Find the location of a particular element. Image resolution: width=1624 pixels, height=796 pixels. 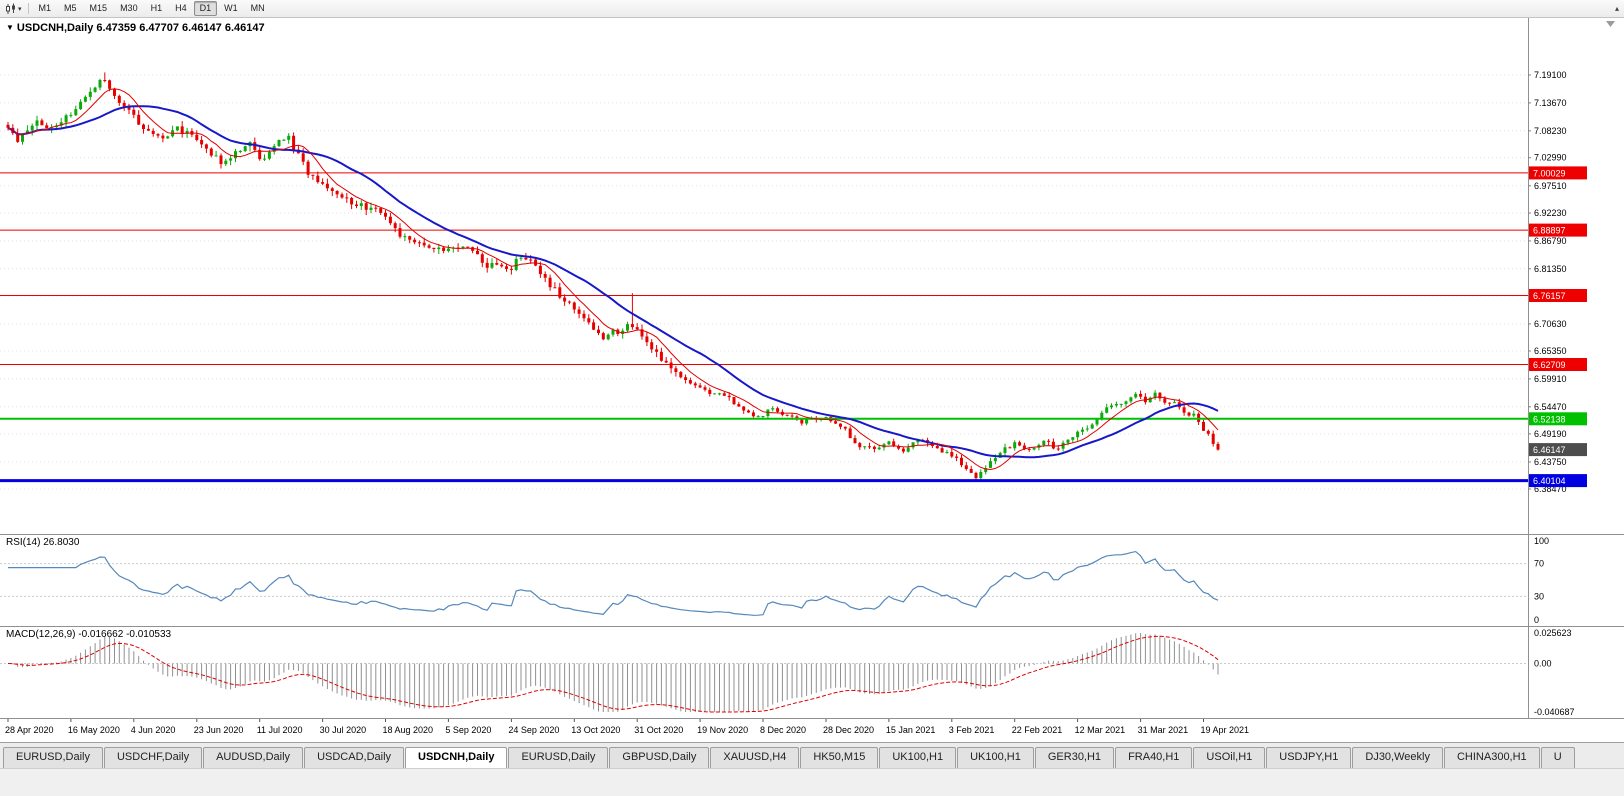

date-label: 11 Jul 2020 is located at coordinates (280, 730).